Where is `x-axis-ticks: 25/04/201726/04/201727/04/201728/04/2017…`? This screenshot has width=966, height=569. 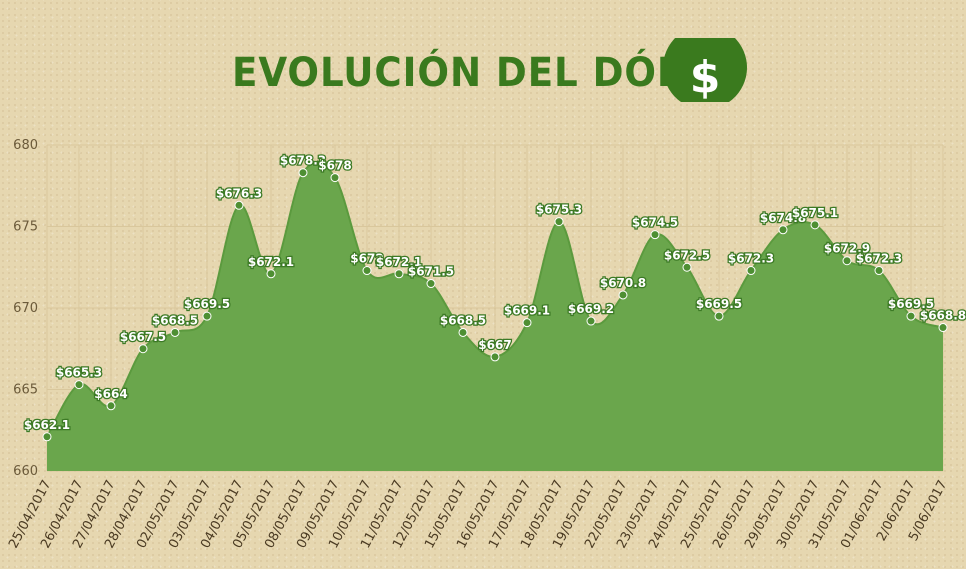
x-axis-ticks: 25/04/201726/04/201727/04/201728/04/2017… is located at coordinates (478, 514).